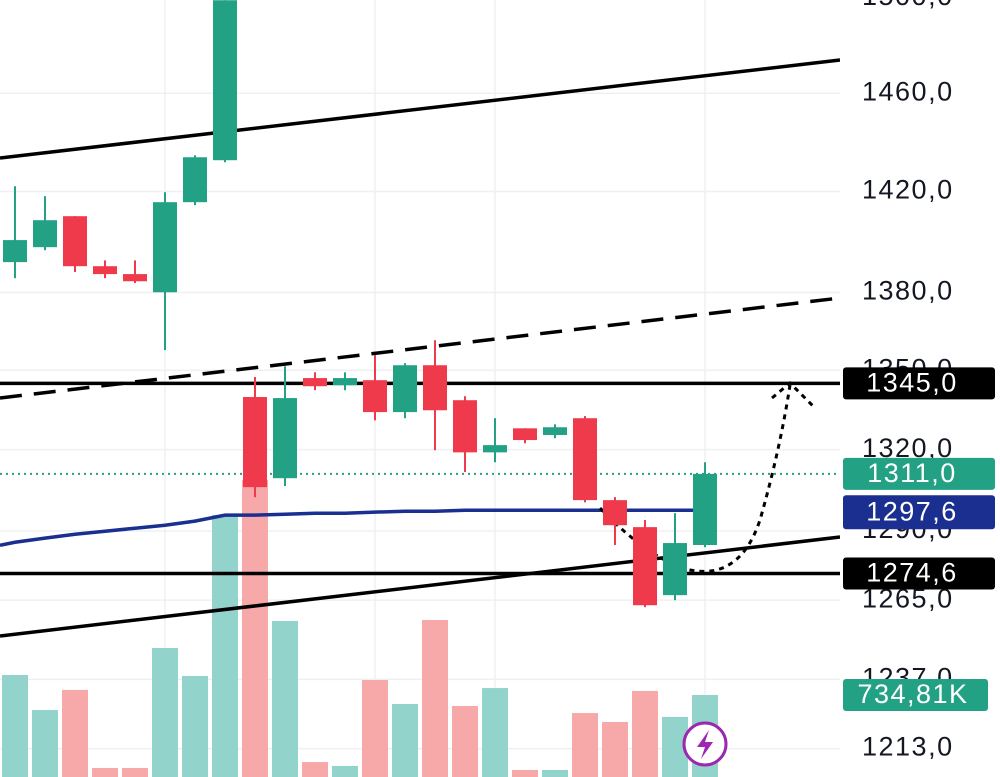 The image size is (1000, 777). I want to click on y-tick-label: 1460,0, so click(908, 91).